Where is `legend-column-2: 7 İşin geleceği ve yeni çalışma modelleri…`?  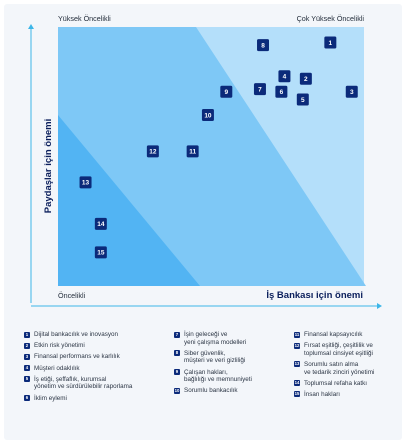 legend-column-2: 7 İşin geleceği ve yeni çalışma modelleri… is located at coordinates (213, 365).